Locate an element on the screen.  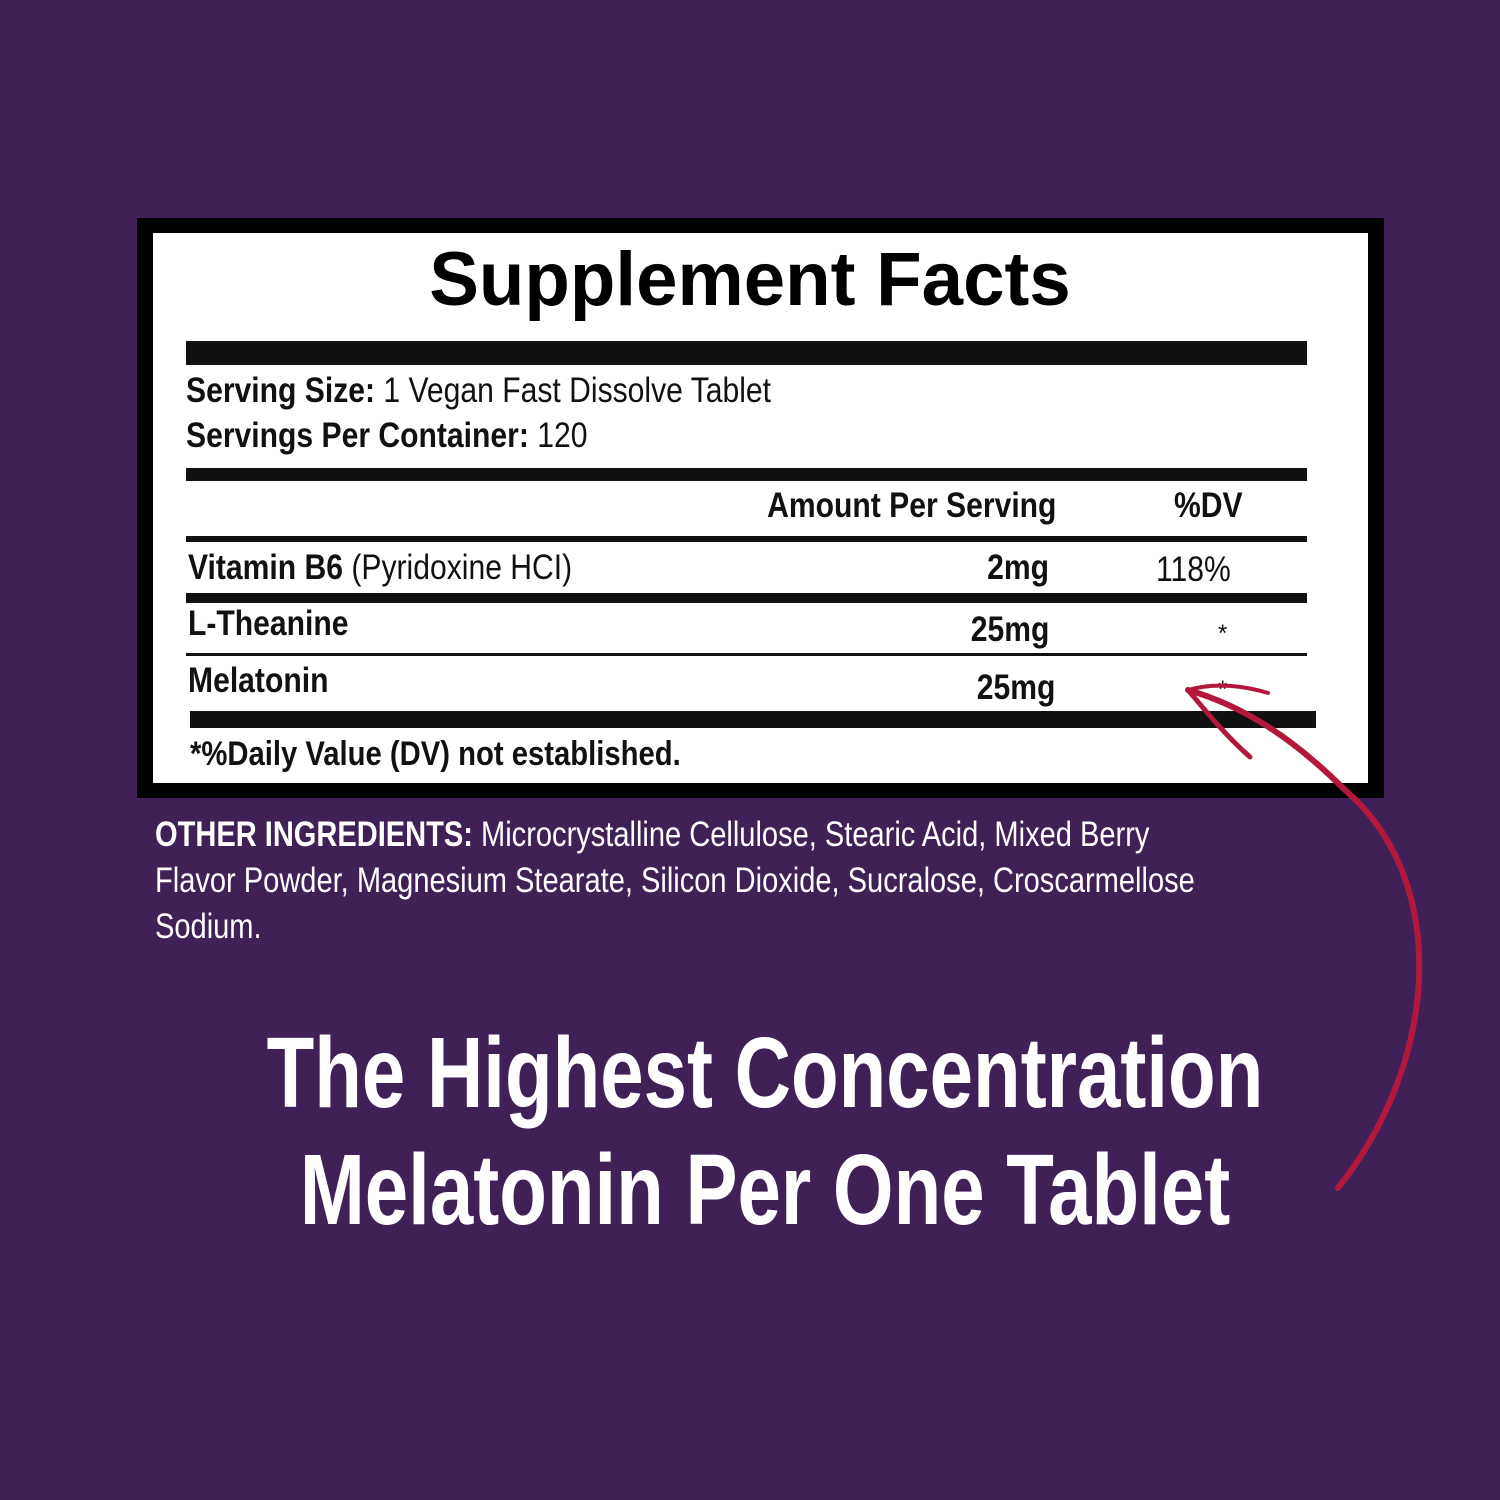
servings-value: 120 is located at coordinates (562, 435).